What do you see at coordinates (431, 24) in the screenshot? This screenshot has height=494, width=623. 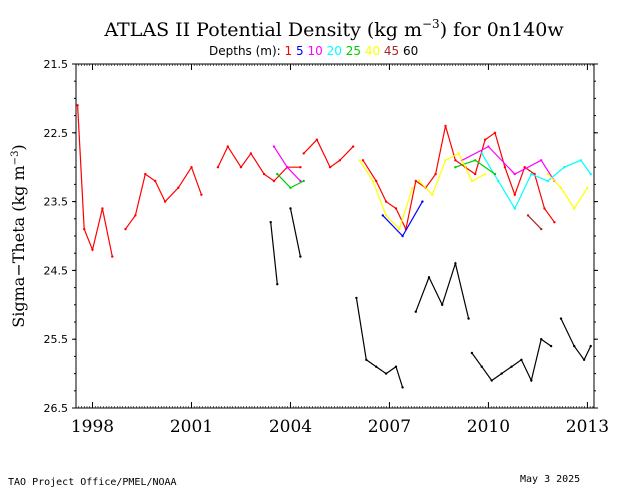 I see `chart-title-superscript: −3` at bounding box center [431, 24].